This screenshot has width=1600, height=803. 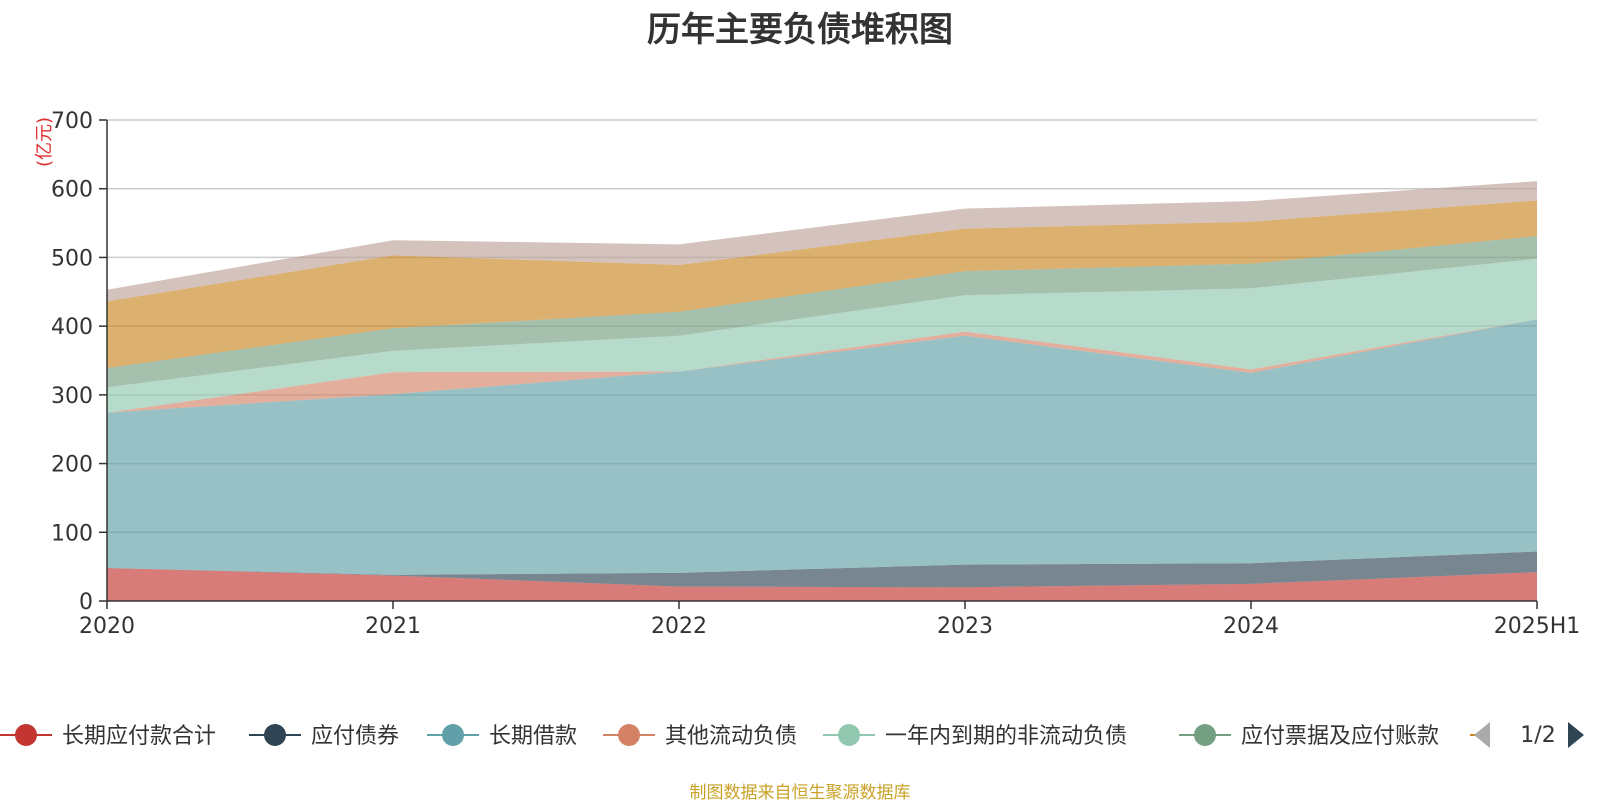 I want to click on legend-label: 一年内到期的非流动负债, so click(x=1006, y=736).